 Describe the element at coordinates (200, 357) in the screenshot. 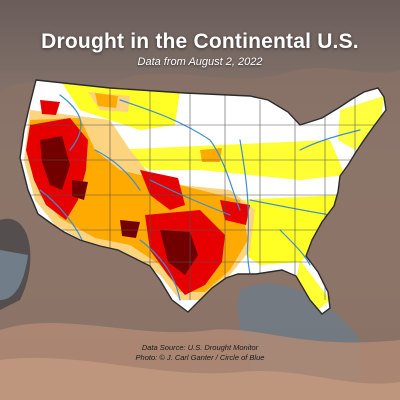

I see `photo-credit: Photo: © J. Carl Ganter / Circle of Blue` at that location.